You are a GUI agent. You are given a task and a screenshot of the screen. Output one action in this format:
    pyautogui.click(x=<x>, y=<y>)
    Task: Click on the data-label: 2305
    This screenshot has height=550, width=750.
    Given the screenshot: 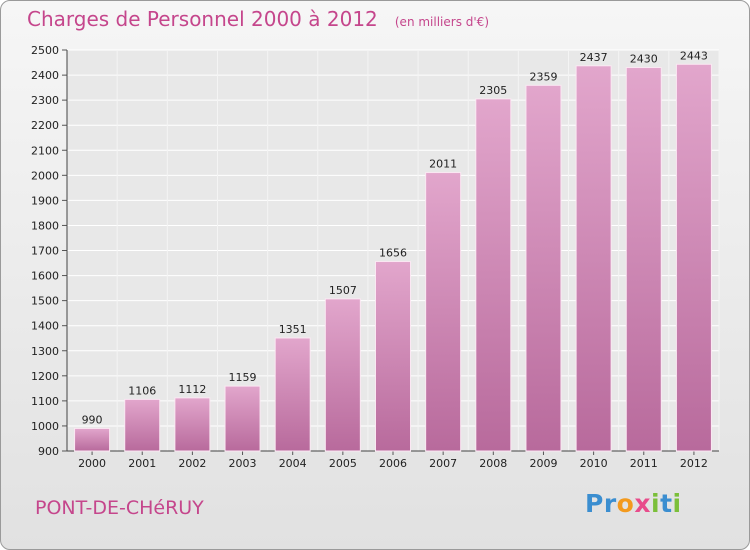 What is the action you would take?
    pyautogui.click(x=493, y=90)
    